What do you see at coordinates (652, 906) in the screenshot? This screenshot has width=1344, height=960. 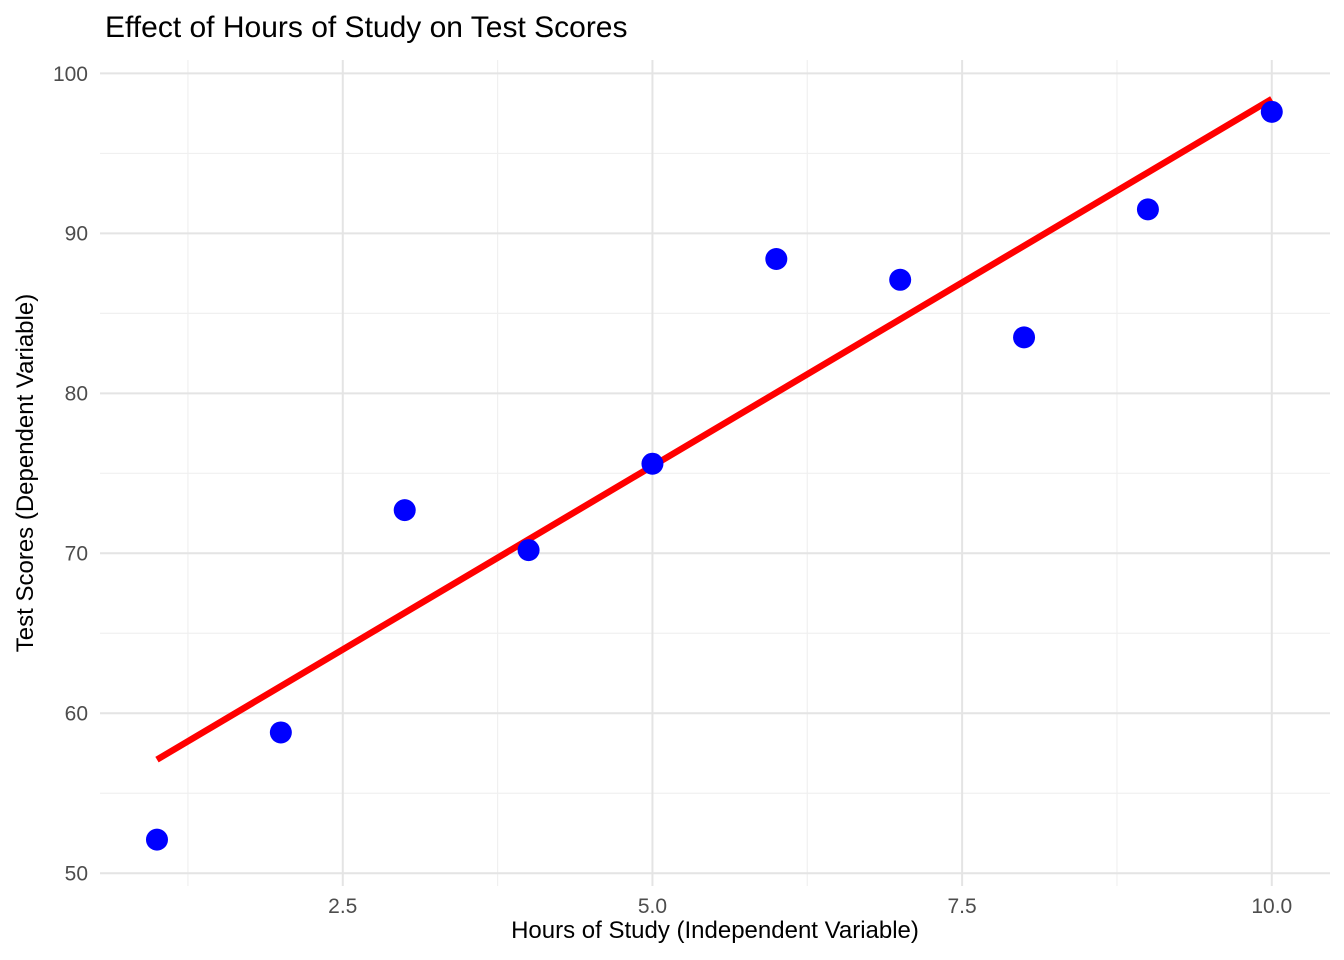 I see `x-tick-label: 5.0` at bounding box center [652, 906].